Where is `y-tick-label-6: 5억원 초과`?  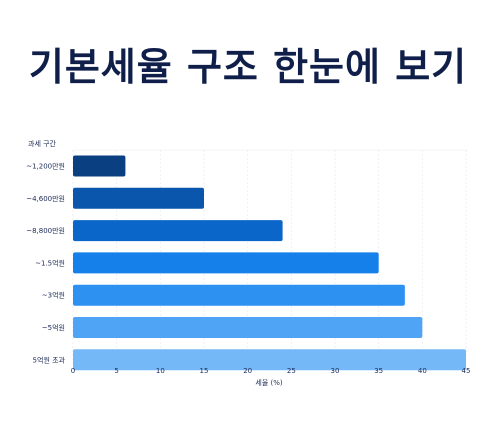 y-tick-label-6: 5억원 초과 is located at coordinates (49, 359).